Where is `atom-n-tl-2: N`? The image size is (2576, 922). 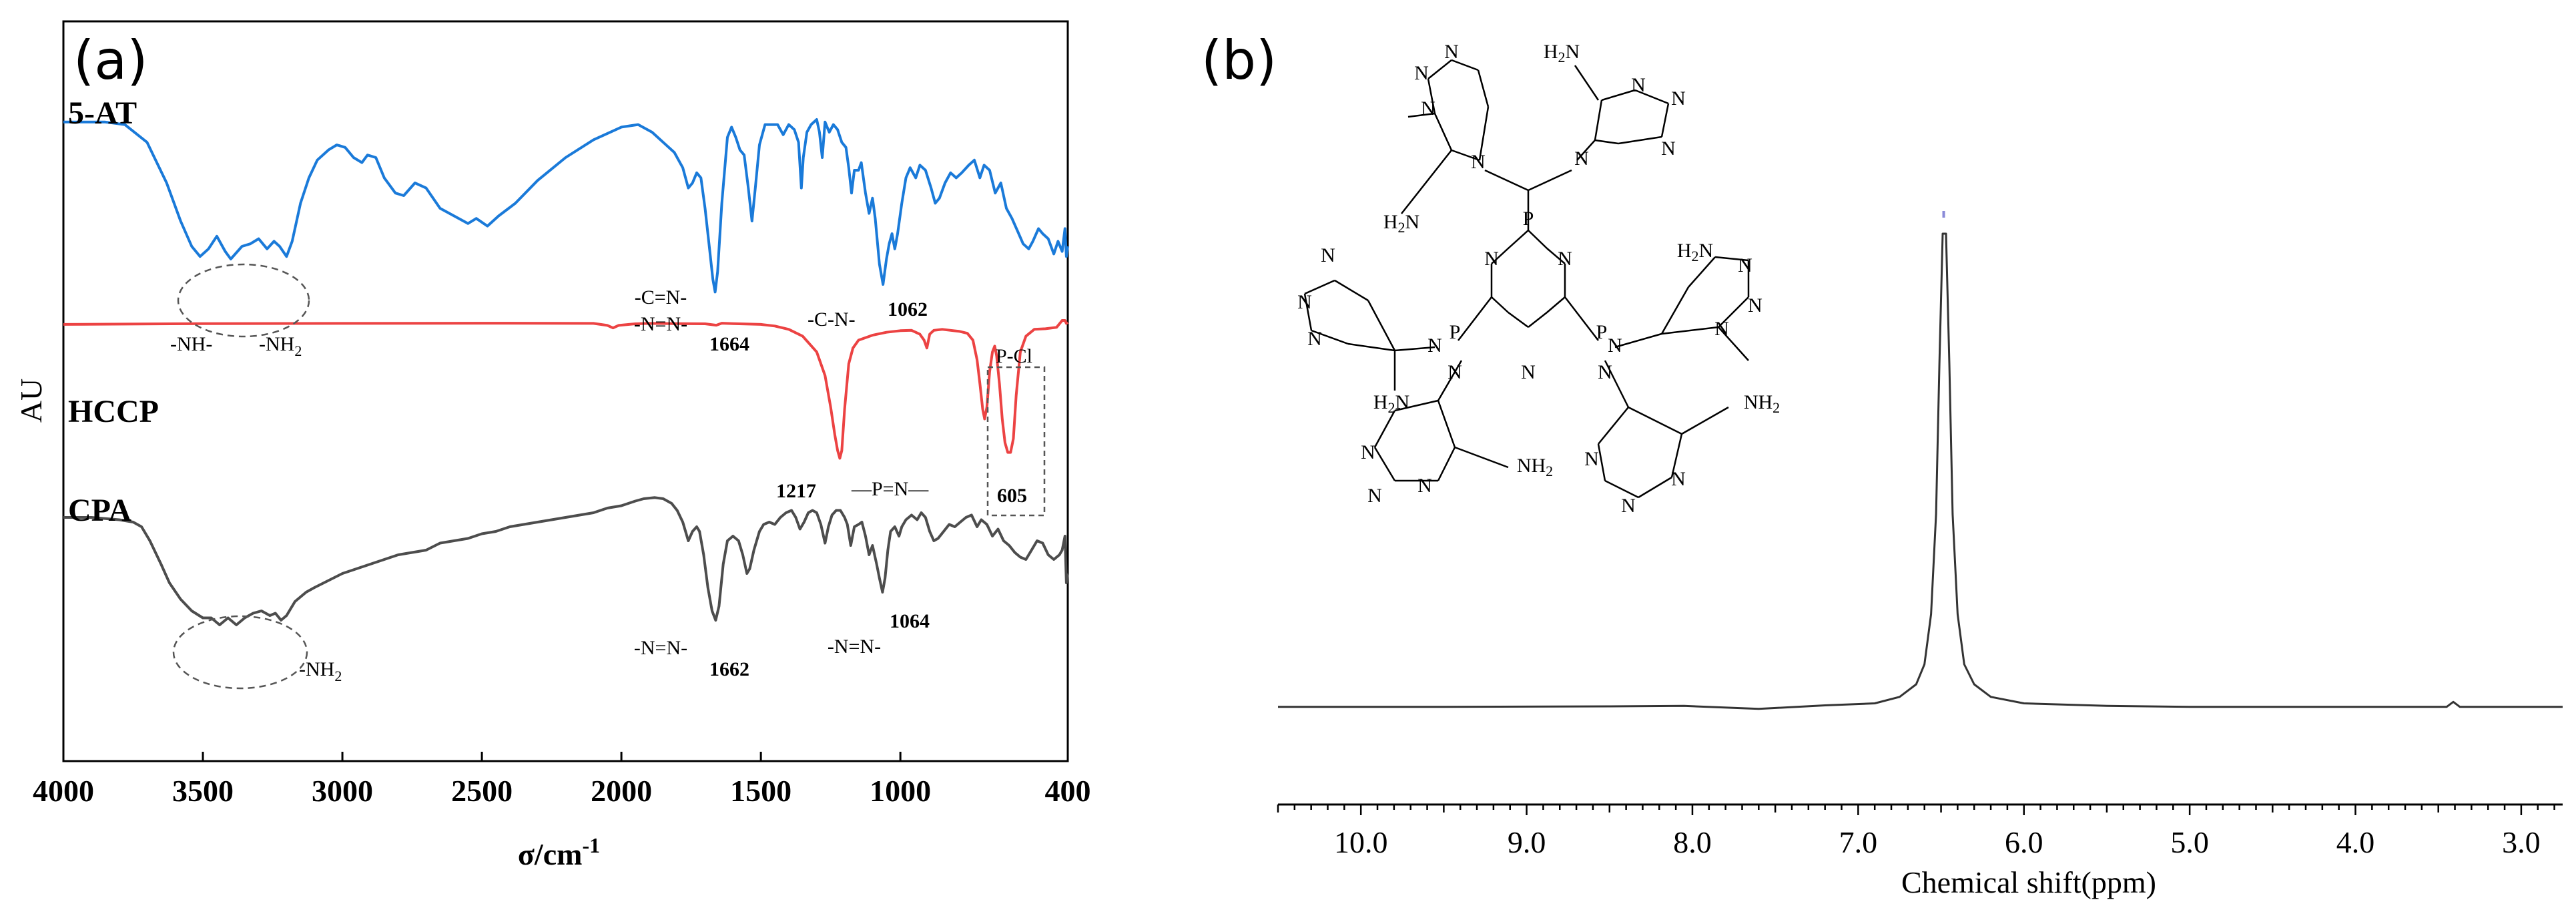 atom-n-tl-2: N is located at coordinates (1428, 108).